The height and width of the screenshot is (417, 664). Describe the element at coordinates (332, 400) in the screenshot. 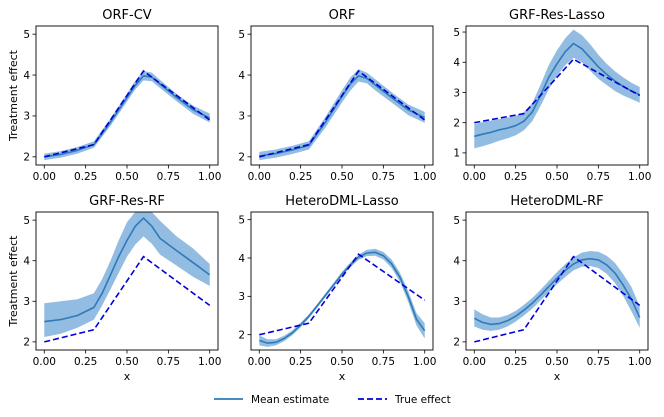

I see `legend: Mean estimate True effect` at that location.